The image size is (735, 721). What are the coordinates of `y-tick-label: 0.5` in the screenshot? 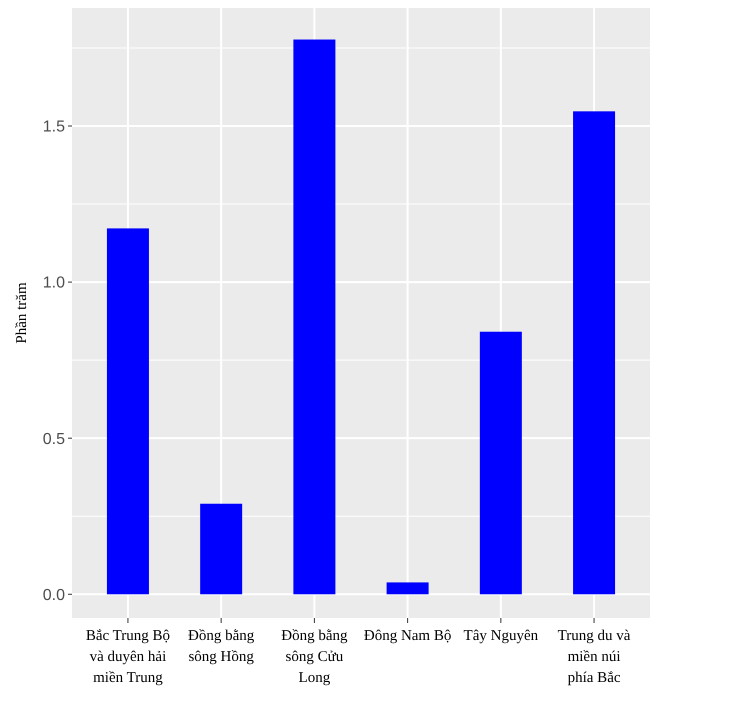 It's located at (54, 439).